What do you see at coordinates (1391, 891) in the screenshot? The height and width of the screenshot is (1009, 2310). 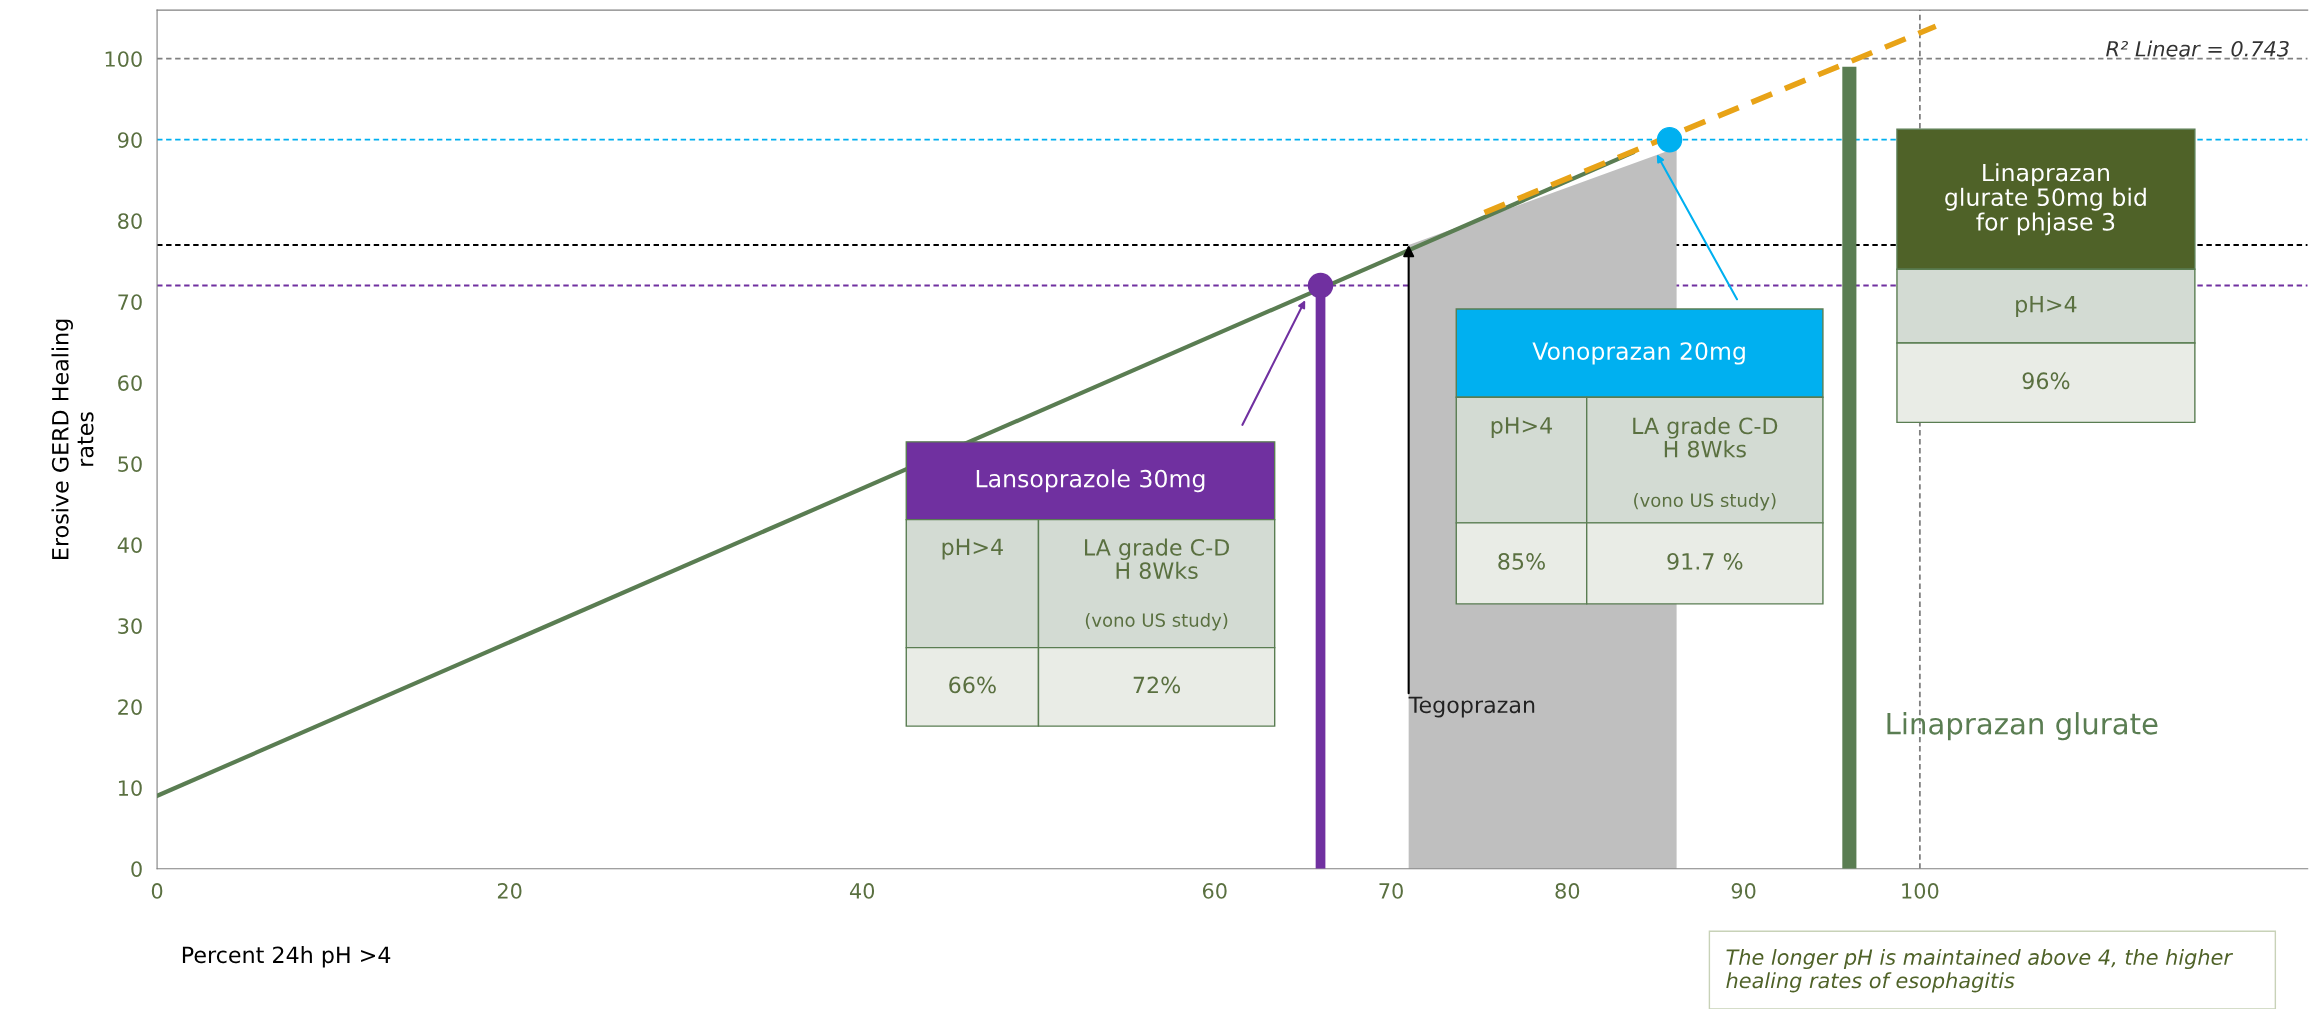 I see `x-tick-label: 70` at bounding box center [1391, 891].